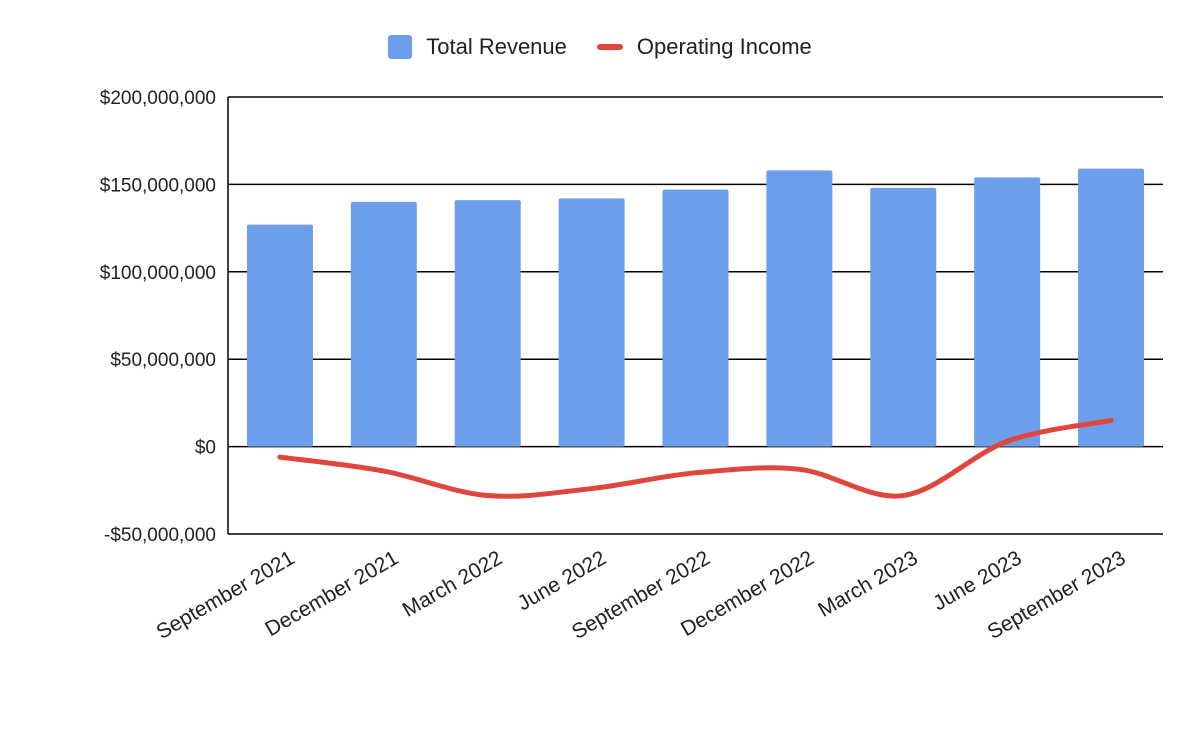 Image resolution: width=1200 pixels, height=742 pixels. I want to click on legend-swatch-operating-income, so click(609, 47).